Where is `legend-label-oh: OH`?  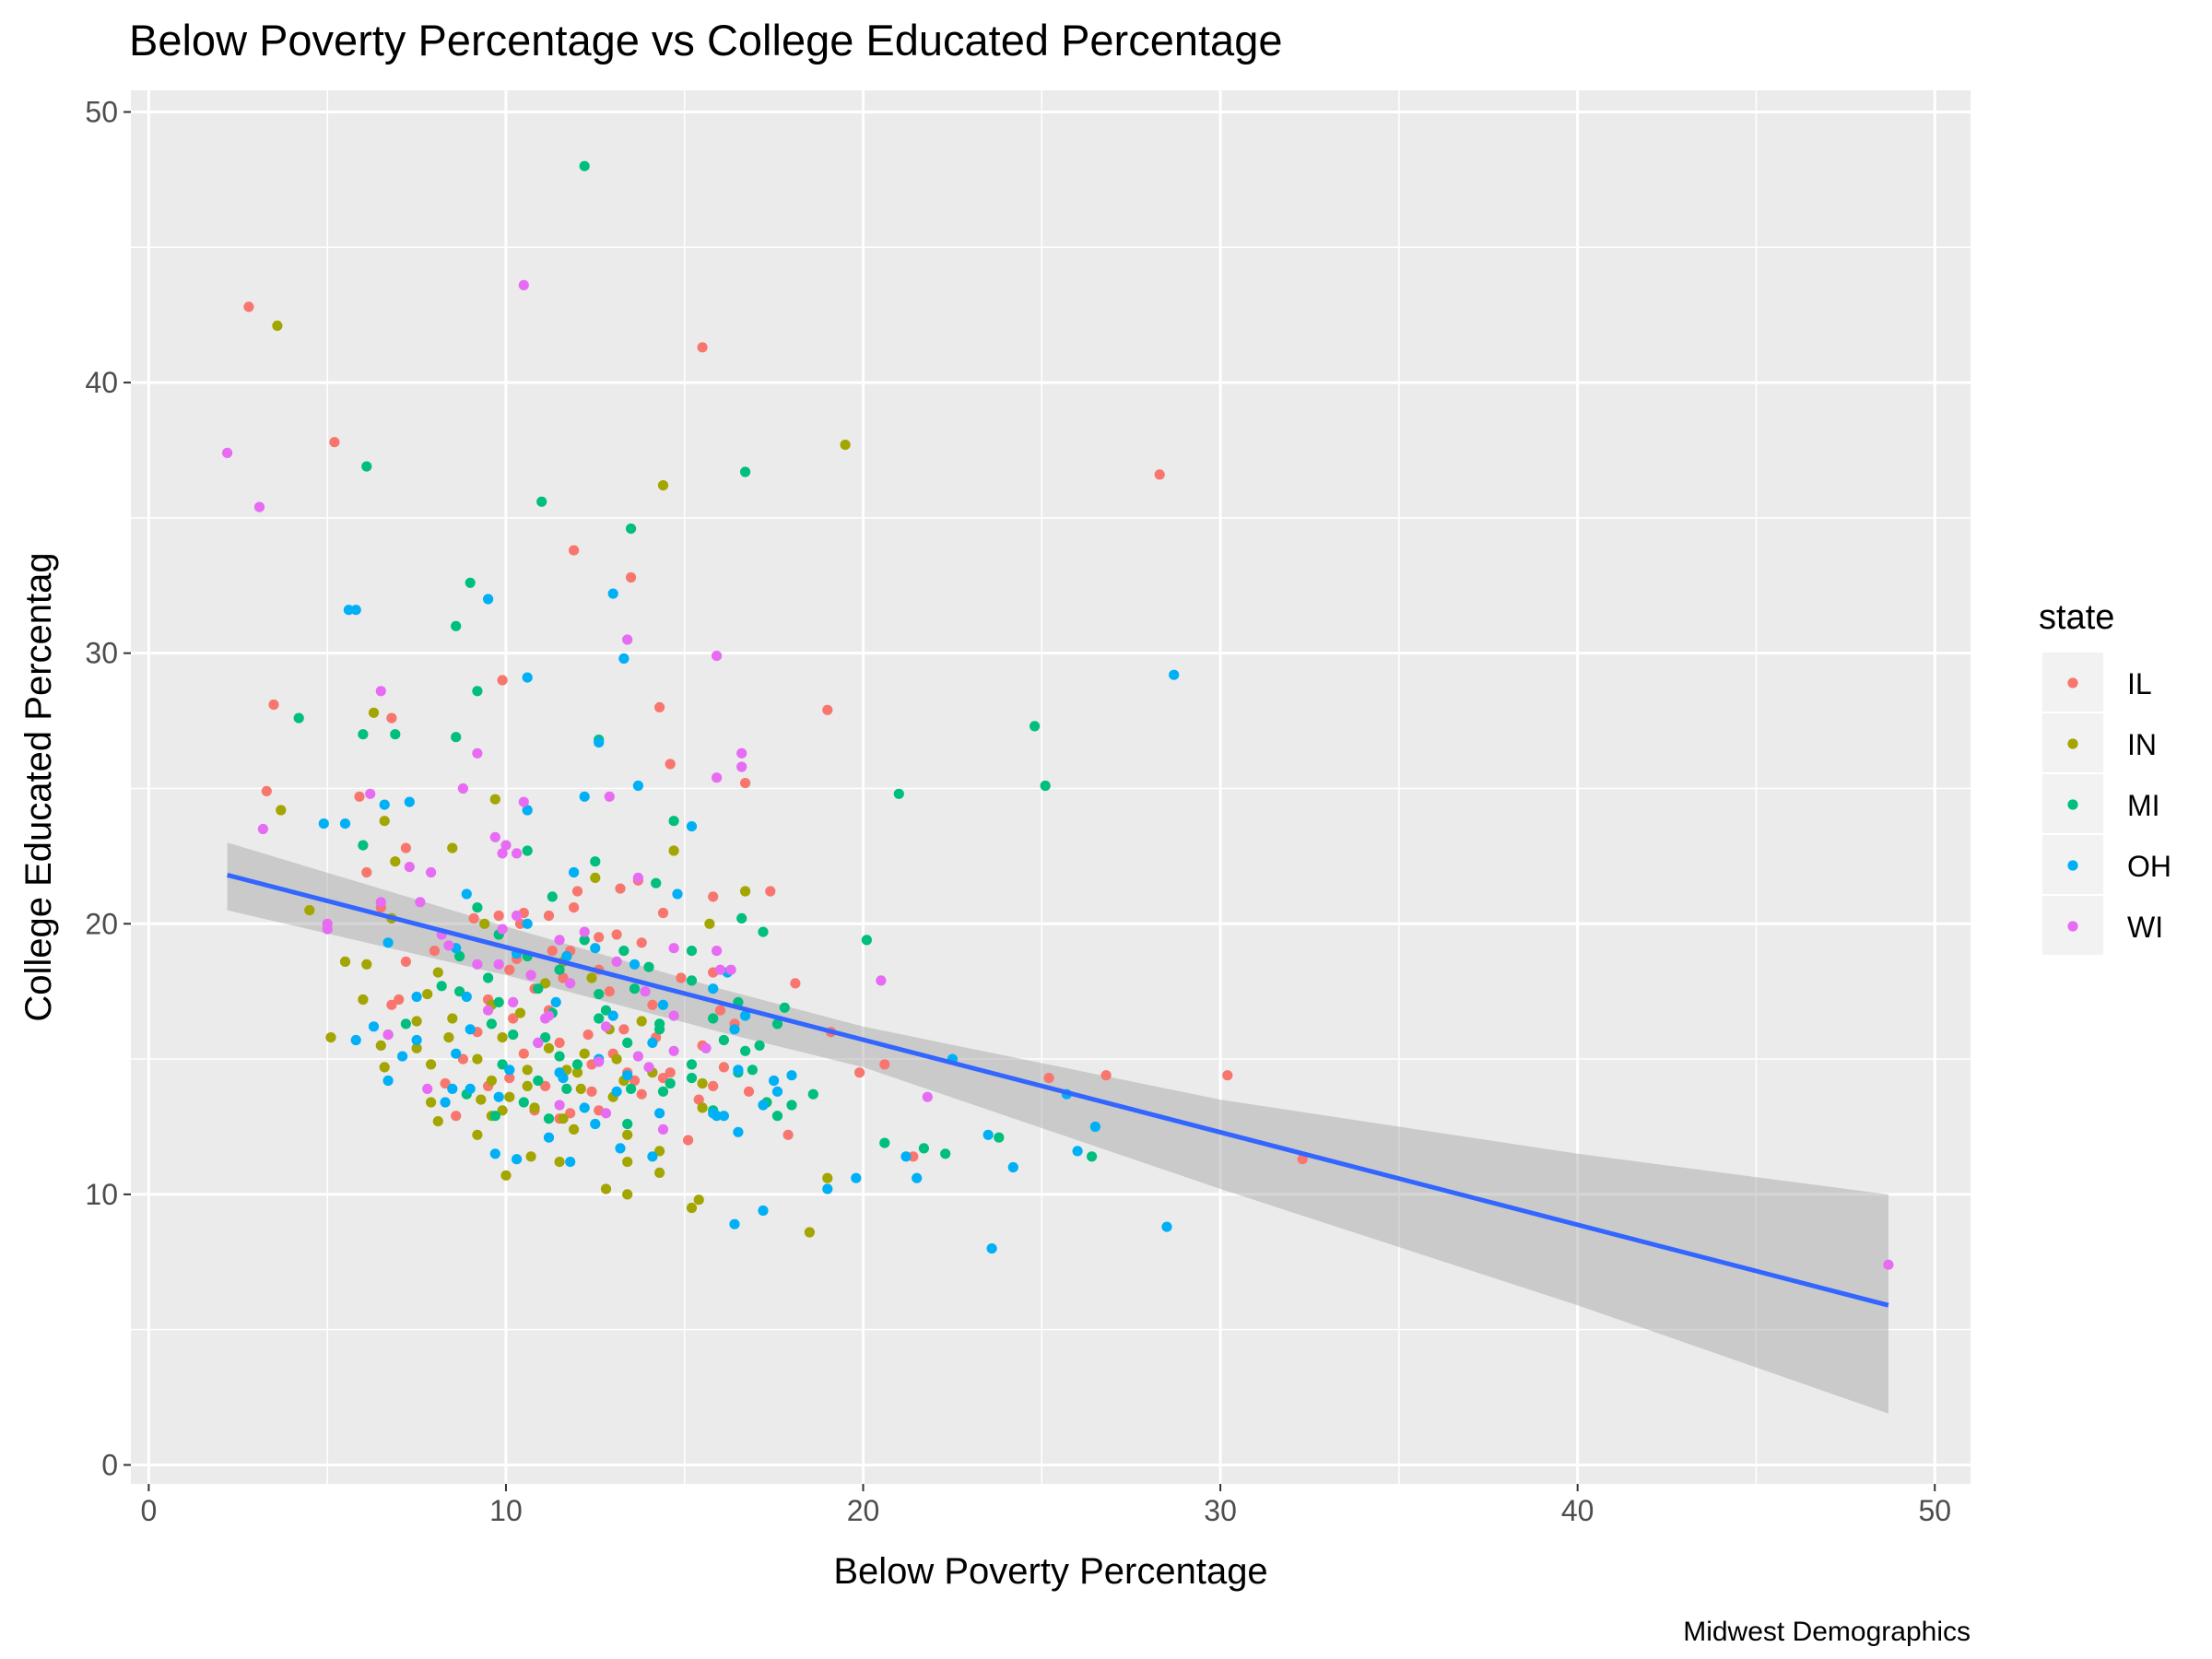
legend-label-oh: OH is located at coordinates (2149, 866).